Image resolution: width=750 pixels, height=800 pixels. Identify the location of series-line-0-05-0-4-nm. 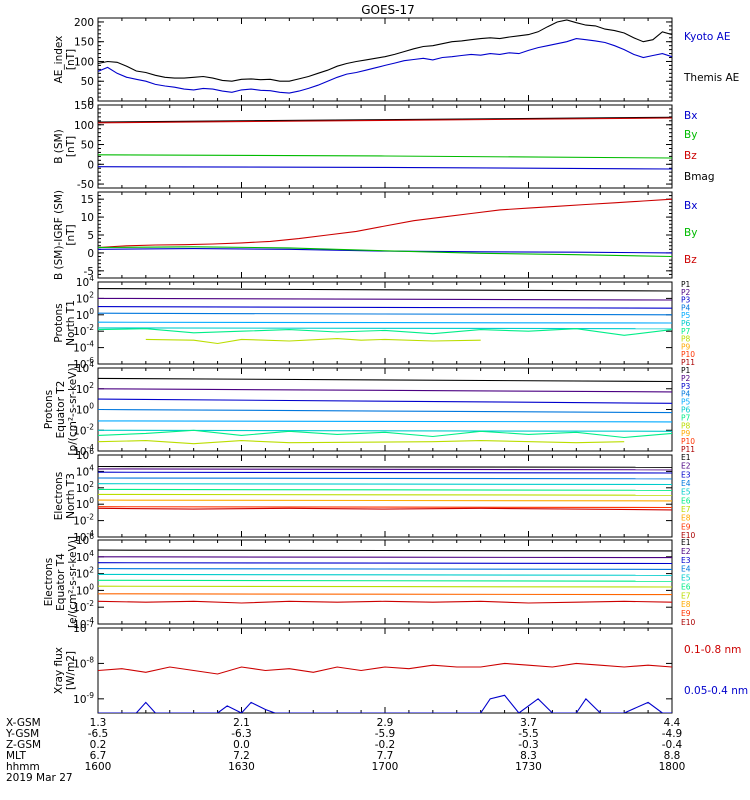
(385, 703).